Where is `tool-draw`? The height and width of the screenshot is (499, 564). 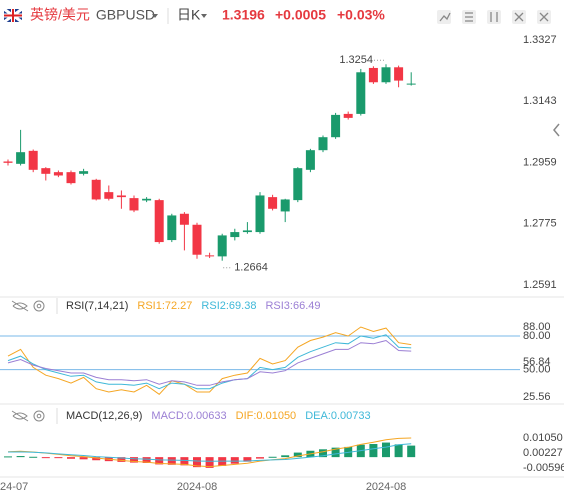 tool-draw is located at coordinates (444, 17).